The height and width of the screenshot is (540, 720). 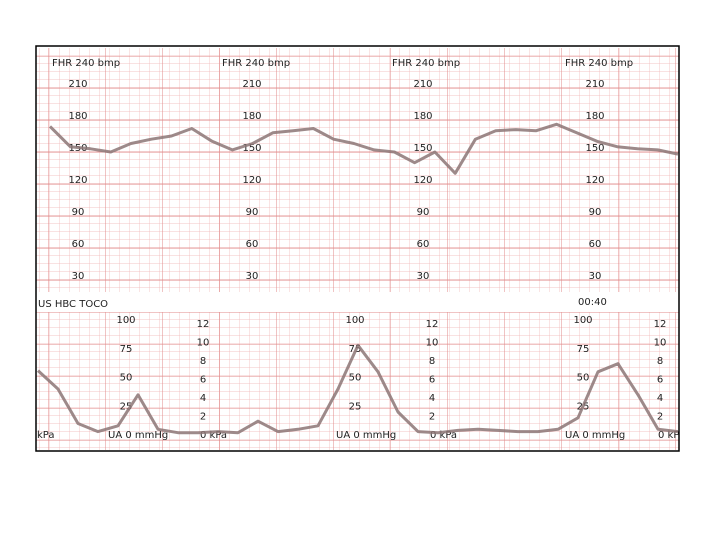 What do you see at coordinates (592, 302) in the screenshot?
I see `time-label: 00:40` at bounding box center [592, 302].